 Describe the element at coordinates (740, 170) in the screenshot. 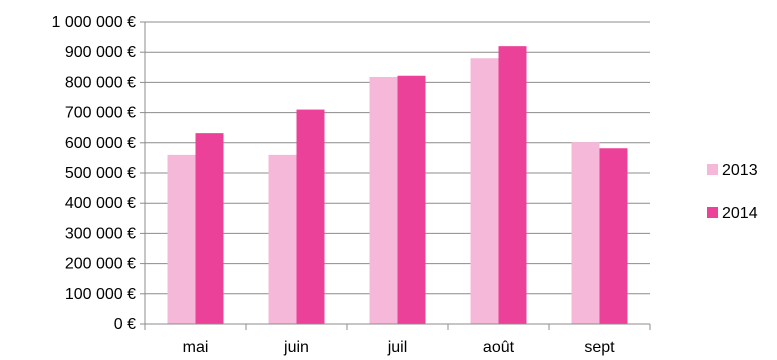

I see `legend-label-2013: 2013` at that location.